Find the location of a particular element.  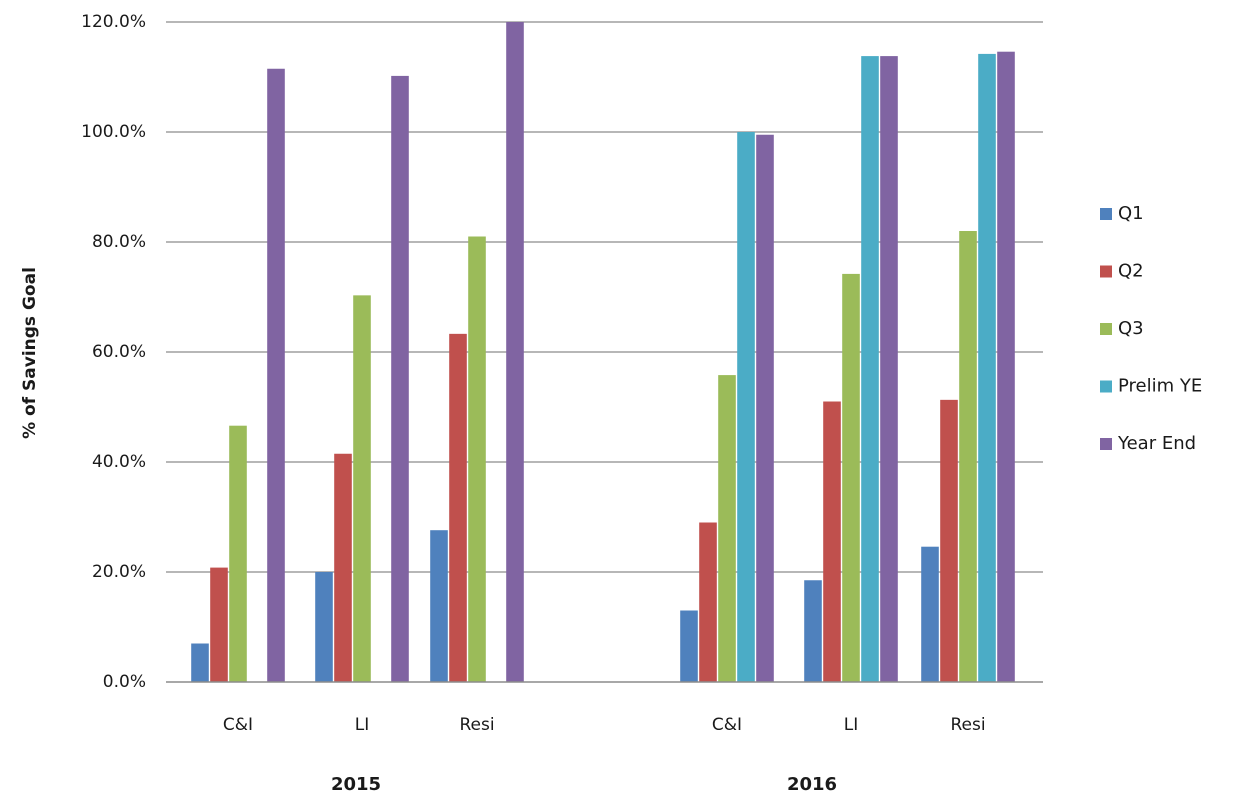

group-label: 2016 is located at coordinates (812, 784).